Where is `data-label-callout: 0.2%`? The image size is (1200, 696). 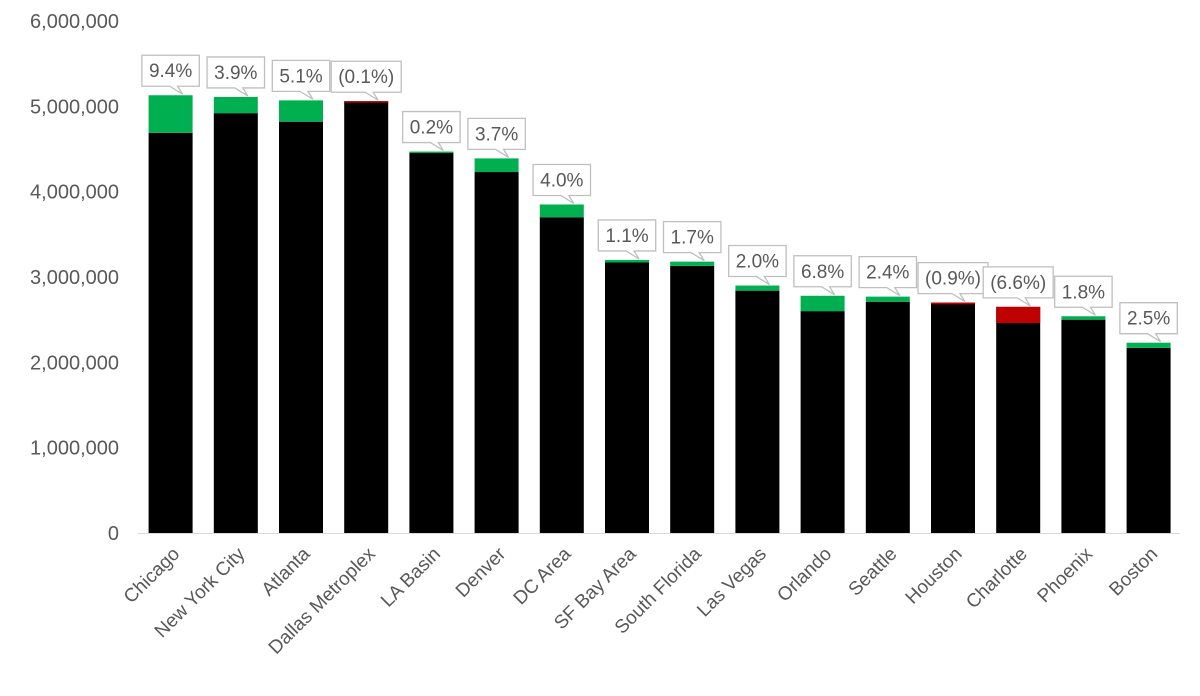 data-label-callout: 0.2% is located at coordinates (431, 131).